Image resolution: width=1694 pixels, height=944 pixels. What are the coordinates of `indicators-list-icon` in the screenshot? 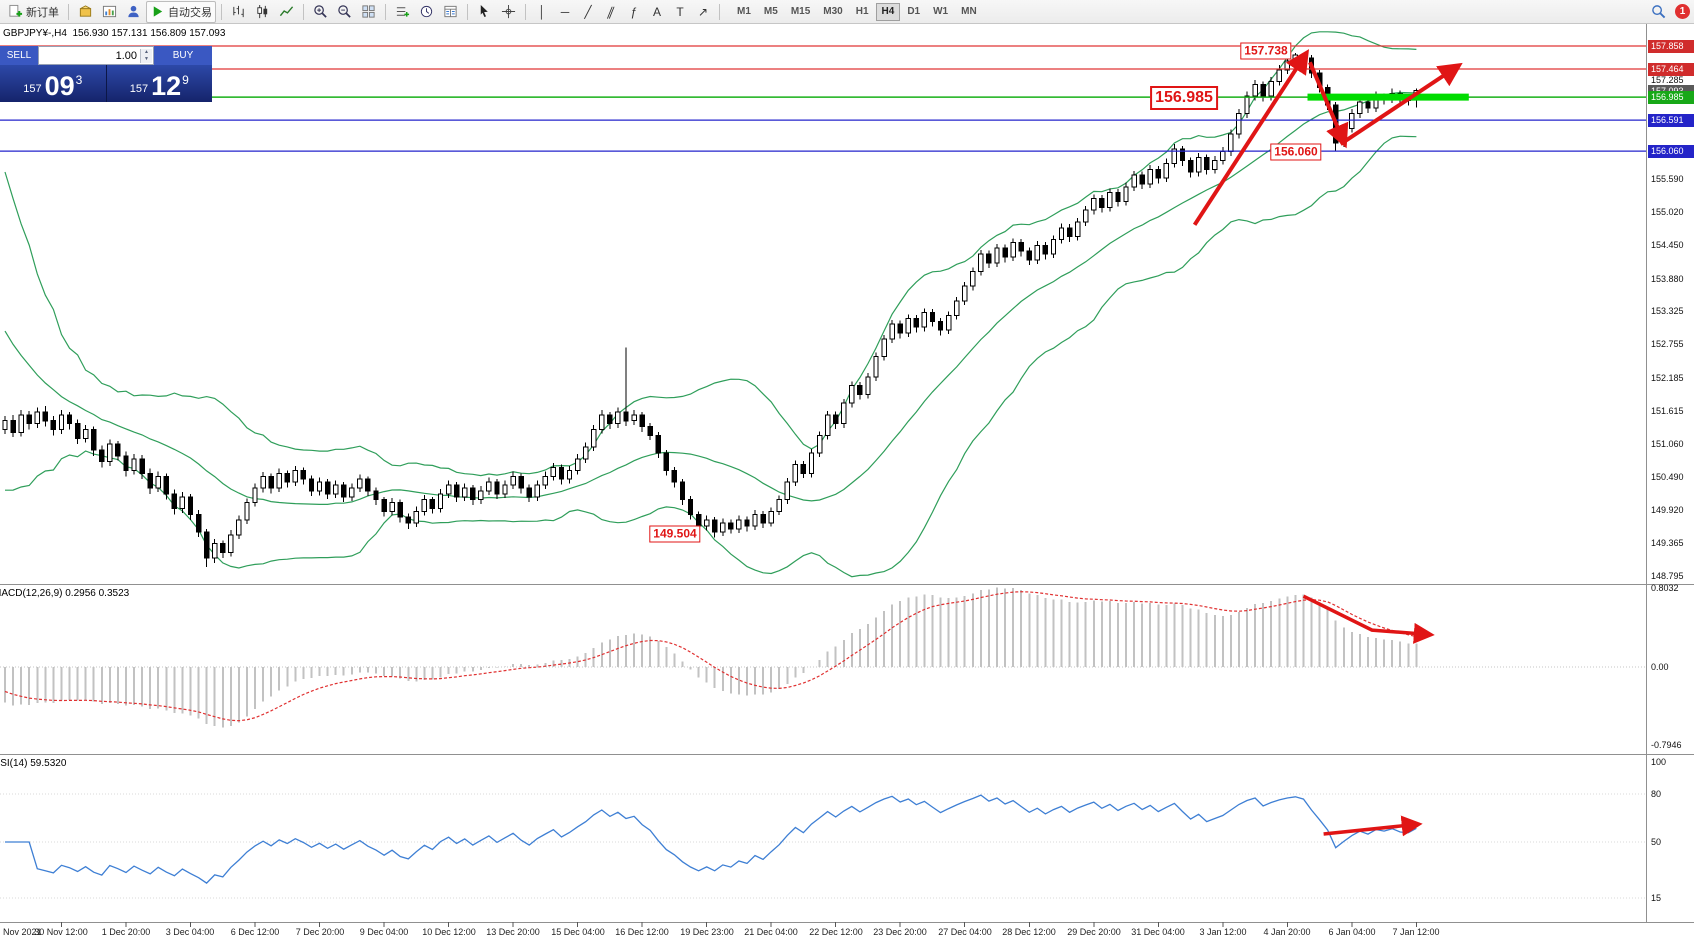 It's located at (403, 12).